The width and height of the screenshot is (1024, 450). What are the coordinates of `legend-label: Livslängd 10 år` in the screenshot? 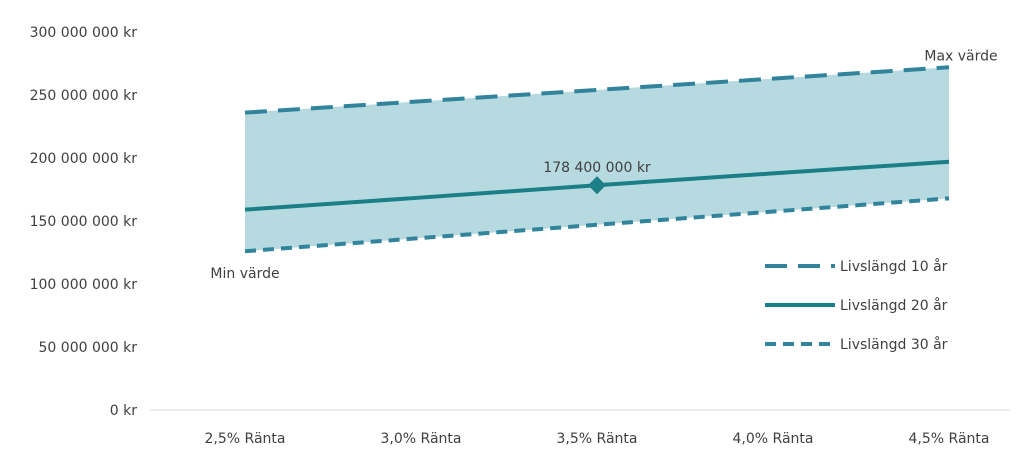 It's located at (894, 266).